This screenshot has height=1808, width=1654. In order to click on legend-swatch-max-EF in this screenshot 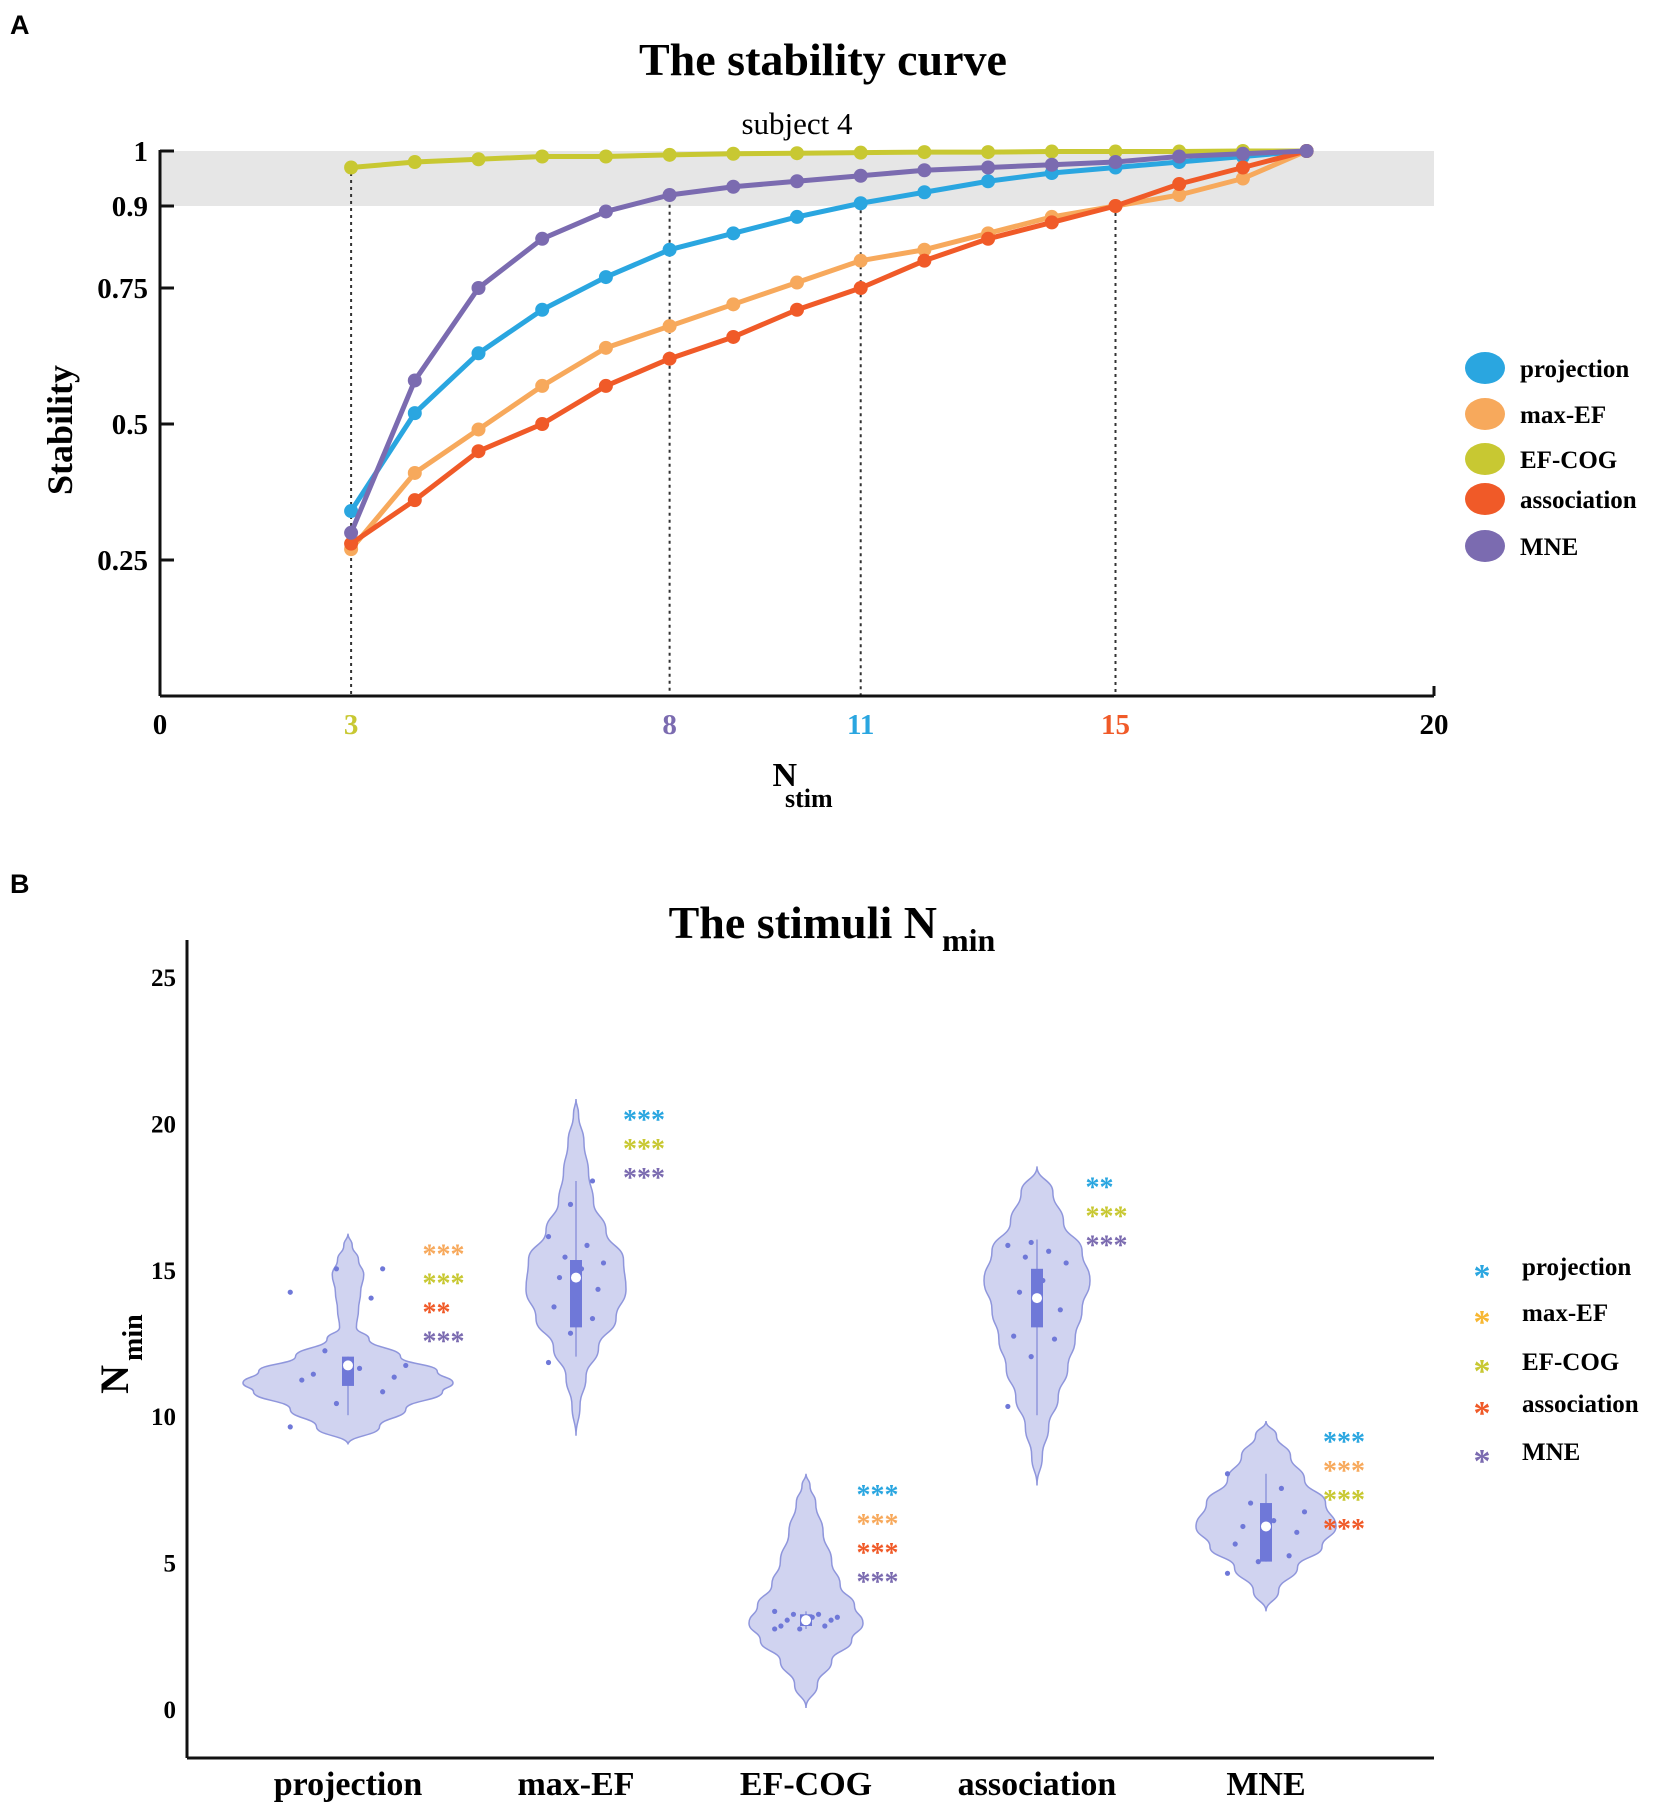, I will do `click(1485, 414)`.